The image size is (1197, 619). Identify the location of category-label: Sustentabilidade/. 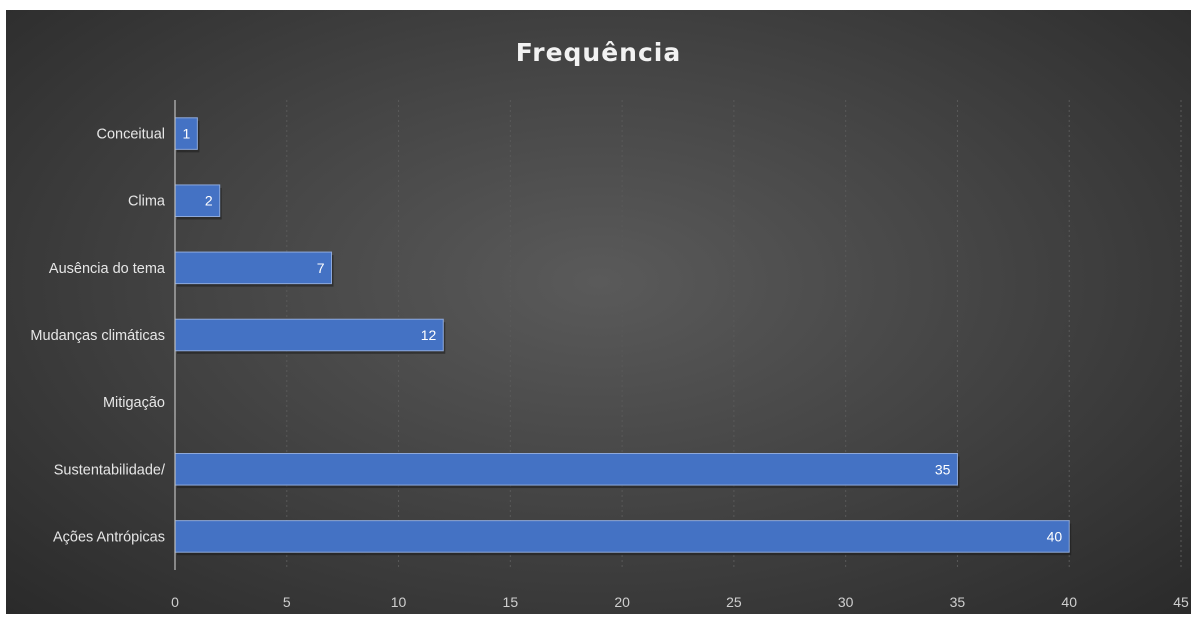
(110, 470).